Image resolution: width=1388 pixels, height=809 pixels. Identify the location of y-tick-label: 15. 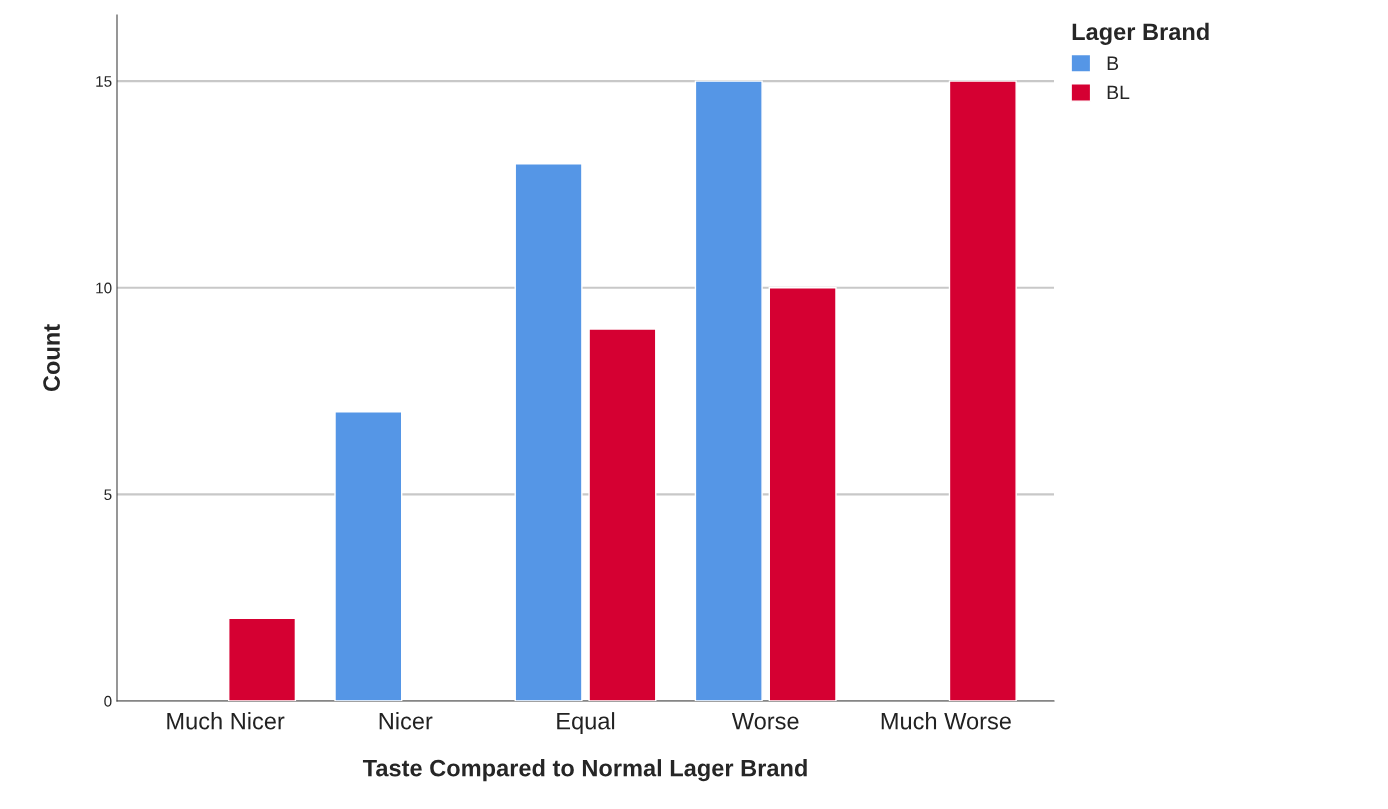
(104, 81).